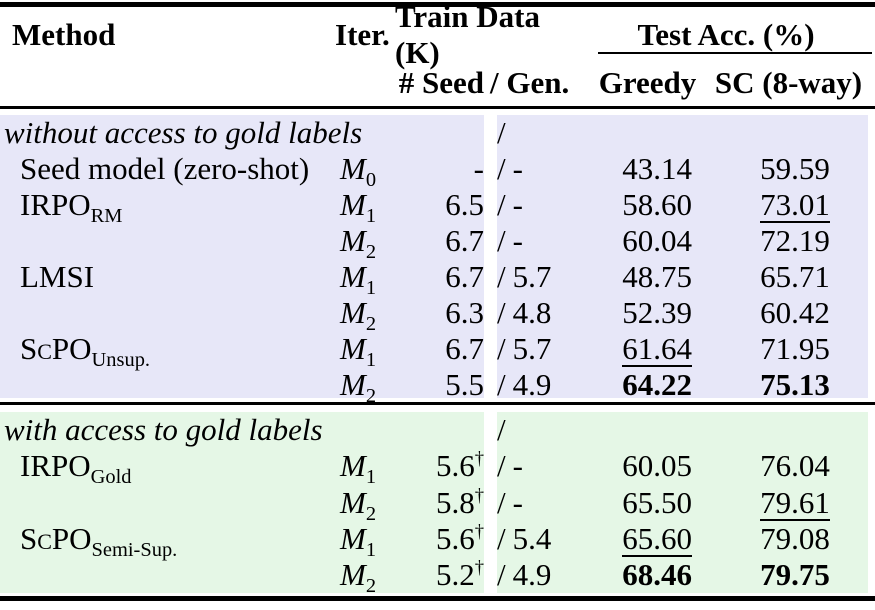 The image size is (875, 610). I want to click on method-subscript: Gold, so click(111, 477).